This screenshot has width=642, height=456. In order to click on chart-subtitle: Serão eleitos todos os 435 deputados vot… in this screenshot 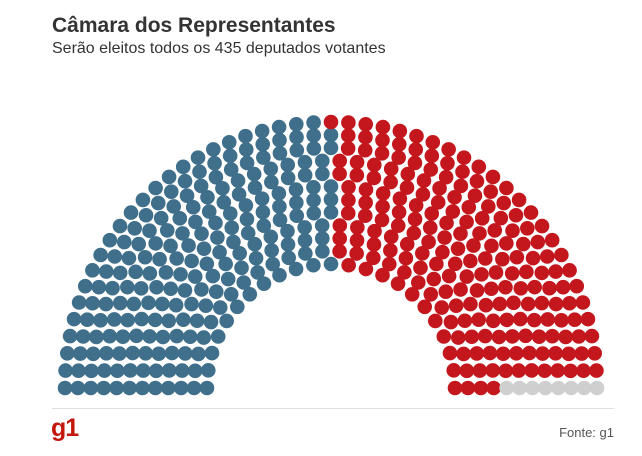, I will do `click(219, 48)`.